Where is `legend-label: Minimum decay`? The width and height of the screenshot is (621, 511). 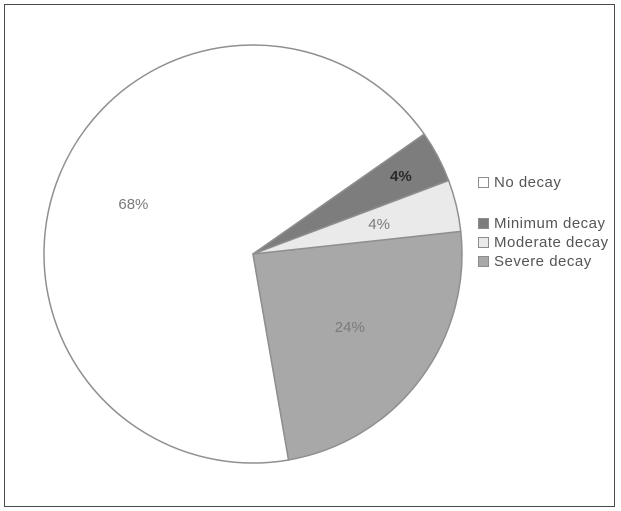
legend-label: Minimum decay is located at coordinates (550, 223).